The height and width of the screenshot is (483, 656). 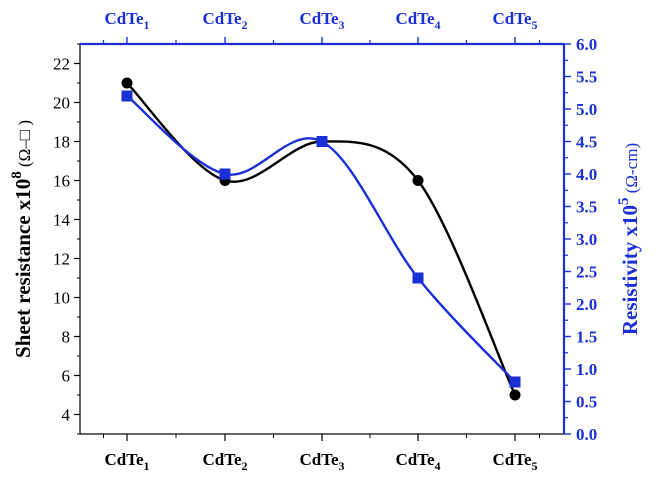 What do you see at coordinates (586, 109) in the screenshot?
I see `y-right-tick-label: 5.0` at bounding box center [586, 109].